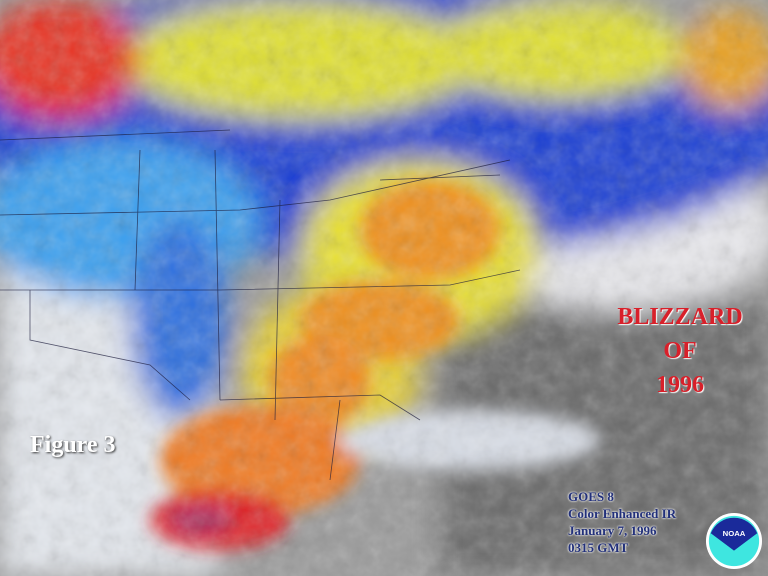  I want to click on image-date: January 7, 1996, so click(612, 530).